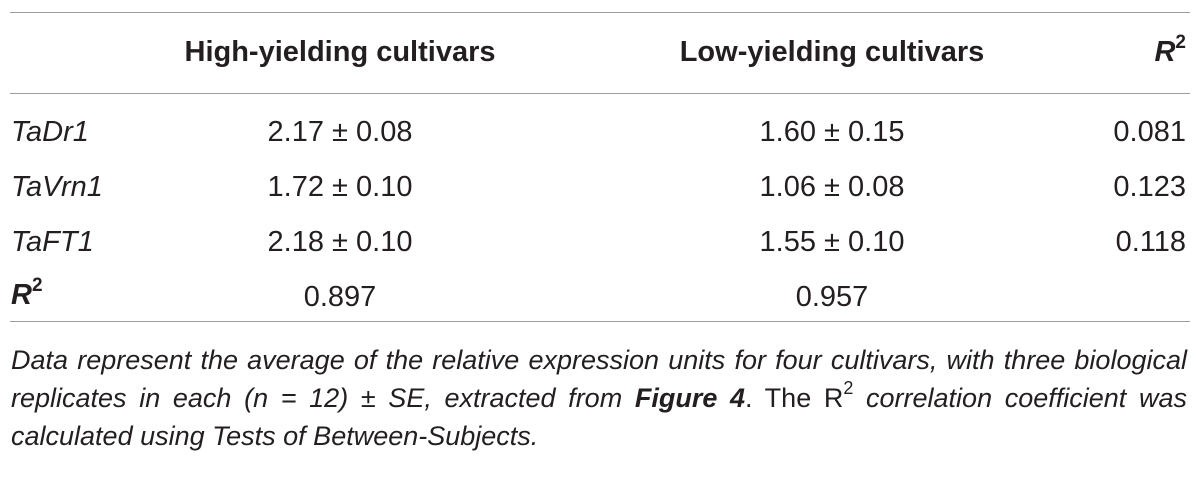 This screenshot has height=485, width=1200. What do you see at coordinates (340, 132) in the screenshot?
I see `row-tadr1-high: 2.17 ± 0.08` at bounding box center [340, 132].